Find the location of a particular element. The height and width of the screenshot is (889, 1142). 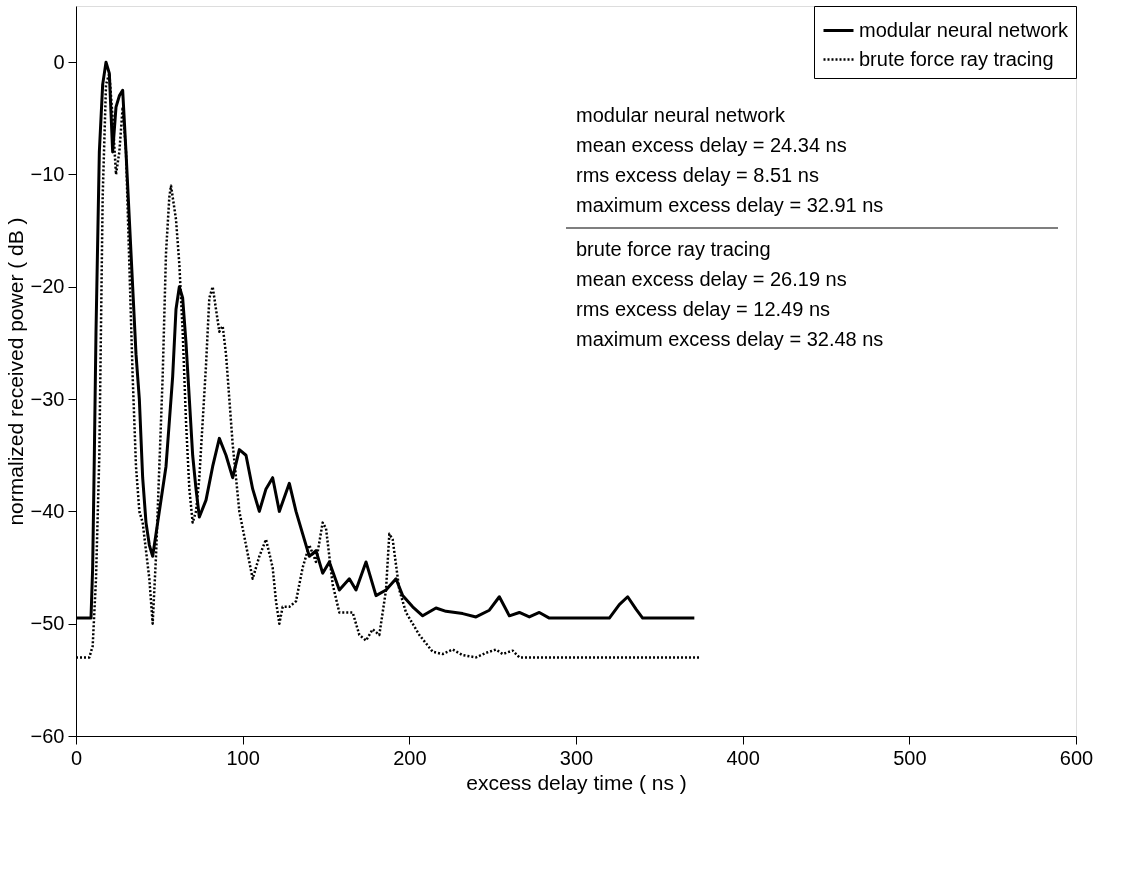

legend-label: modular neural network is located at coordinates (964, 29).